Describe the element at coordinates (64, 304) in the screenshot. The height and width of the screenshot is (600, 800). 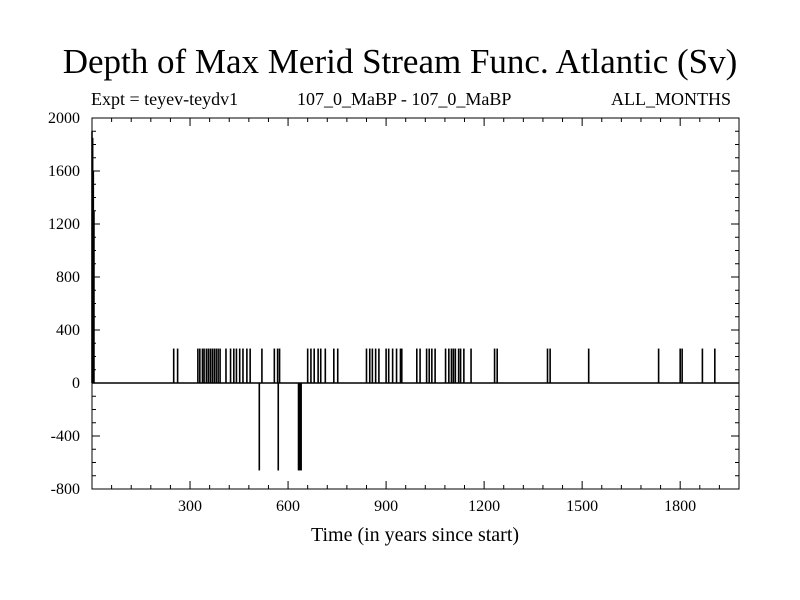
I see `y-tick-labels: -800 -400 0 400 800 1200 1600 2000` at that location.